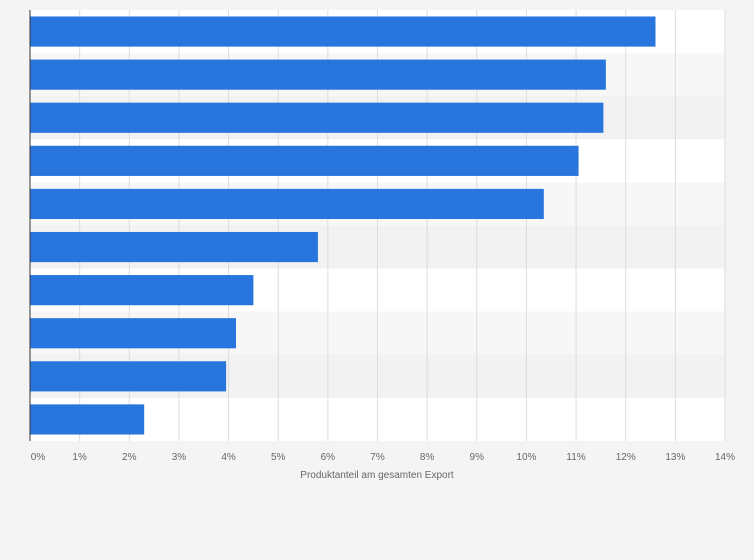  What do you see at coordinates (575, 457) in the screenshot?
I see `x-tick-label: 11%` at bounding box center [575, 457].